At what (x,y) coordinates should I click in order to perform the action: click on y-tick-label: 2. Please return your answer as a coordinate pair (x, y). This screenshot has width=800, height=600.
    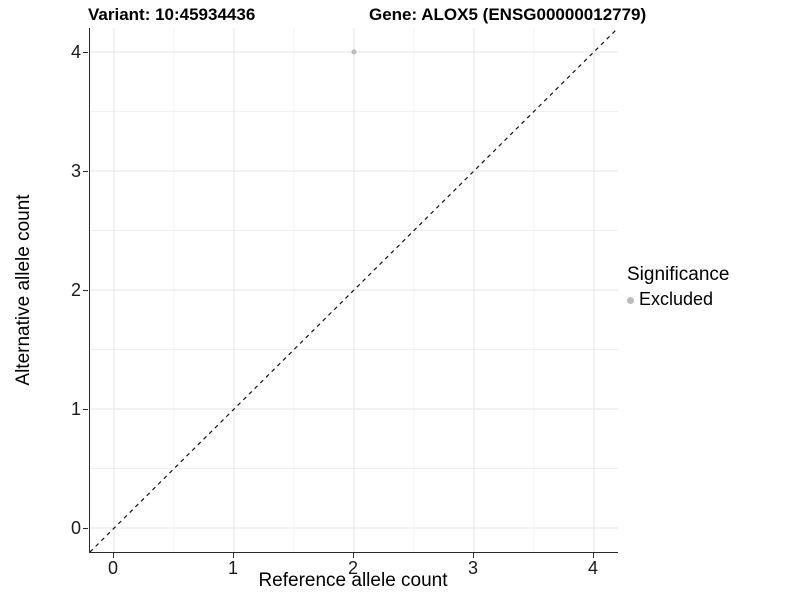
    Looking at the image, I should click on (75, 290).